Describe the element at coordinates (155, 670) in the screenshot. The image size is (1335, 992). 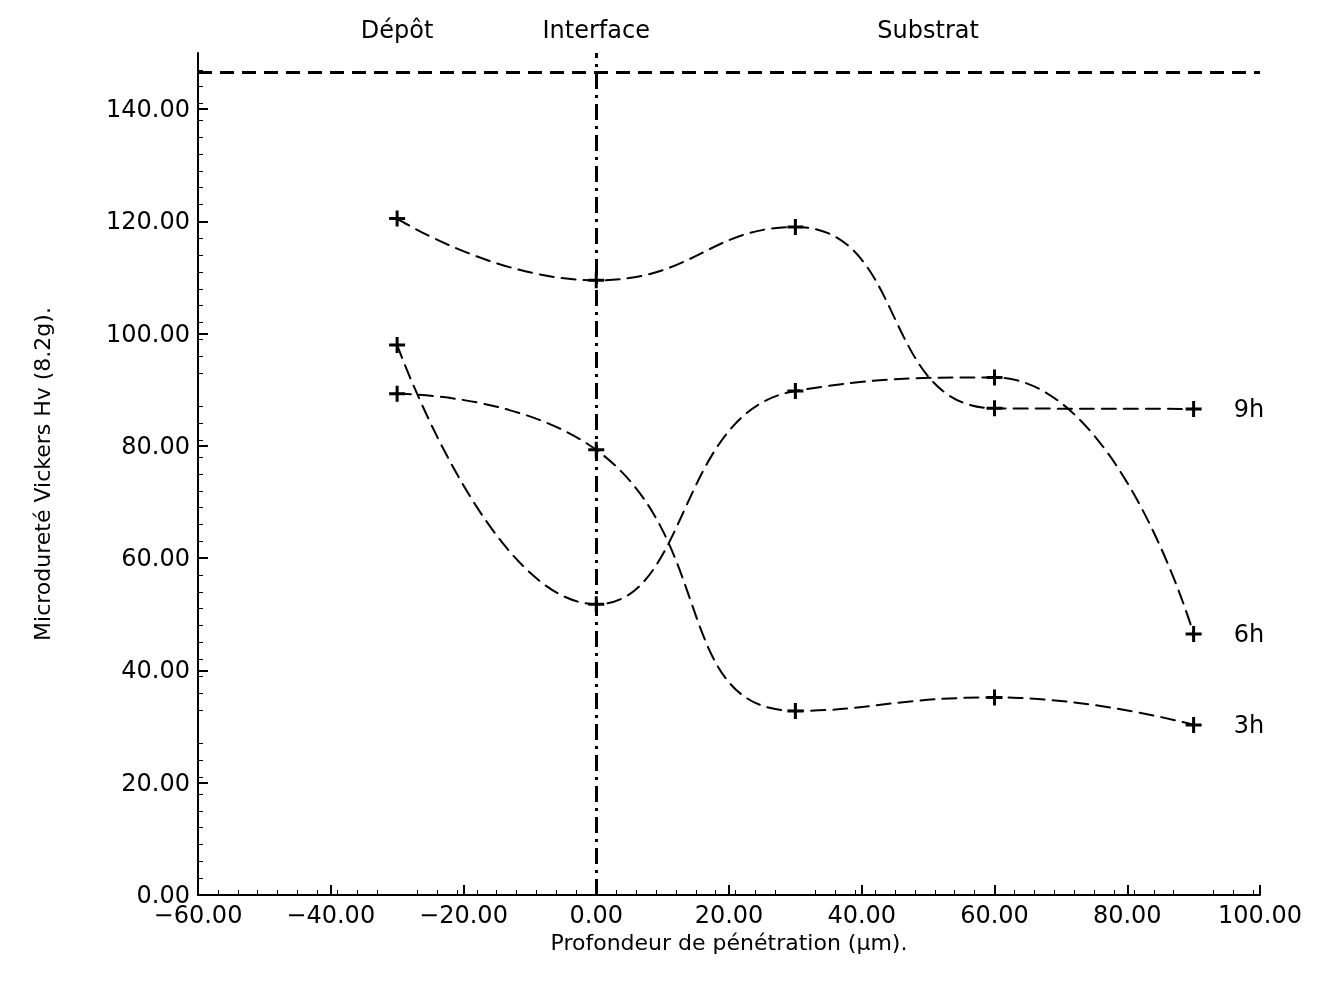
I see `y-tick-label: 40.00` at that location.